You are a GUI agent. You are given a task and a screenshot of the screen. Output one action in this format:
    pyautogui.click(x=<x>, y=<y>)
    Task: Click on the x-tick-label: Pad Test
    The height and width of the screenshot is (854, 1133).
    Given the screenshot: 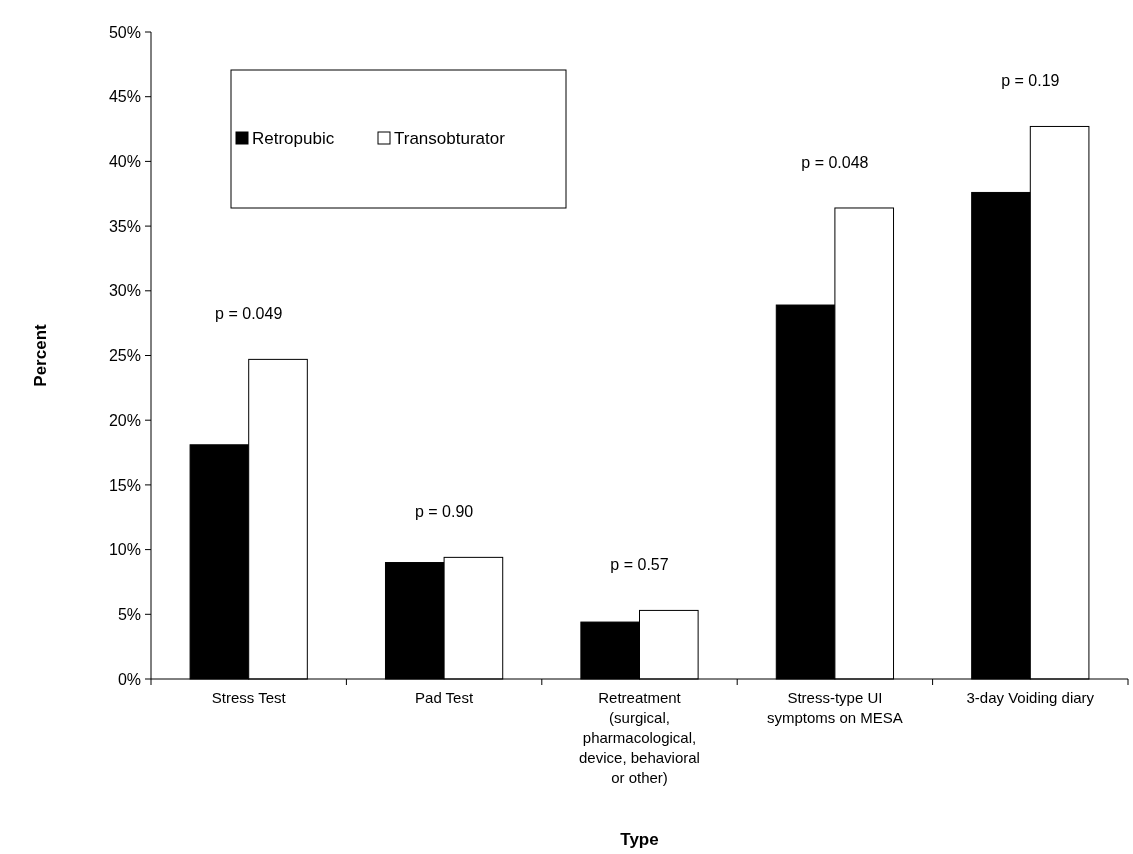 What is the action you would take?
    pyautogui.click(x=444, y=697)
    